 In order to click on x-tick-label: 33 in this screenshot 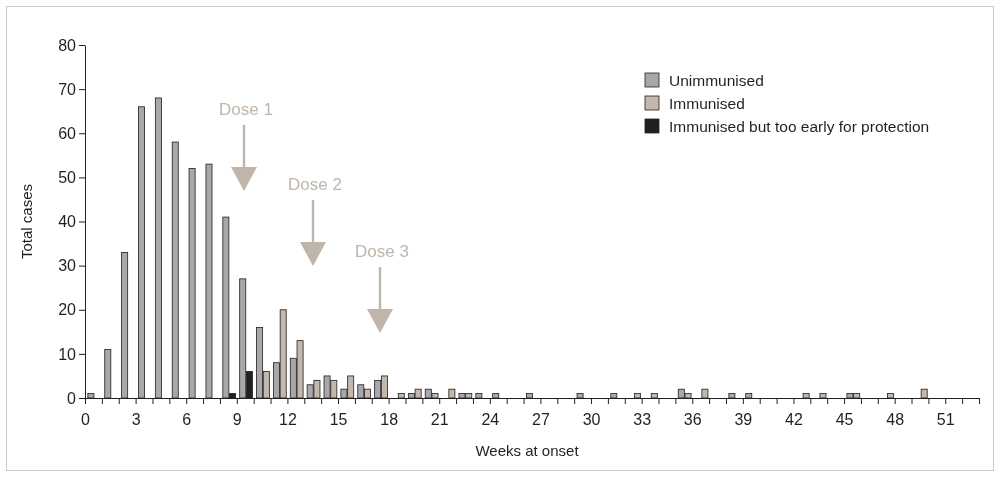, I will do `click(642, 419)`.